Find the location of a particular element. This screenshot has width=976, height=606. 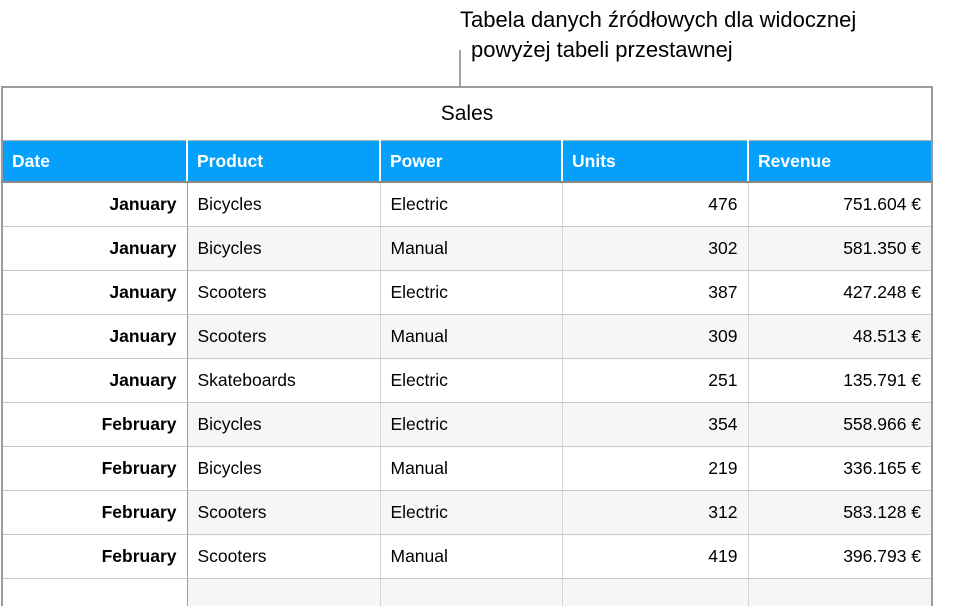

revenue-cell: 581.350 € is located at coordinates (840, 248).